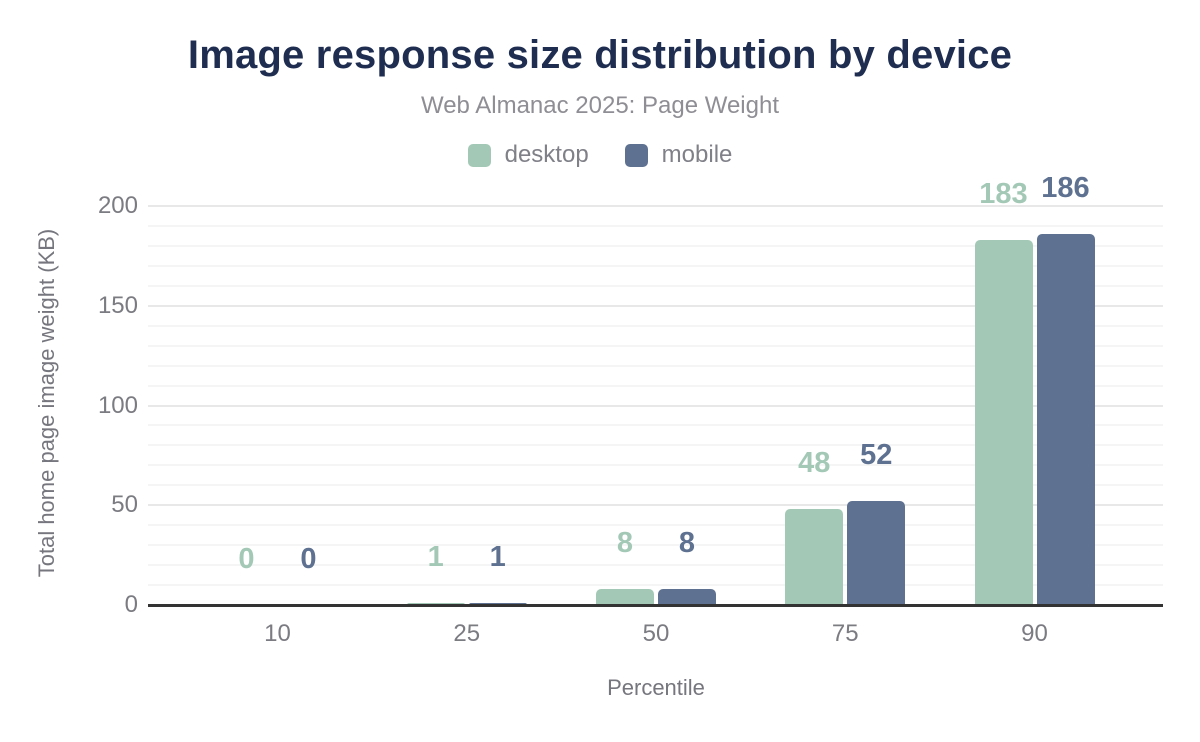 The width and height of the screenshot is (1200, 742). What do you see at coordinates (625, 543) in the screenshot?
I see `bar-value-desktop-p50: 8` at bounding box center [625, 543].